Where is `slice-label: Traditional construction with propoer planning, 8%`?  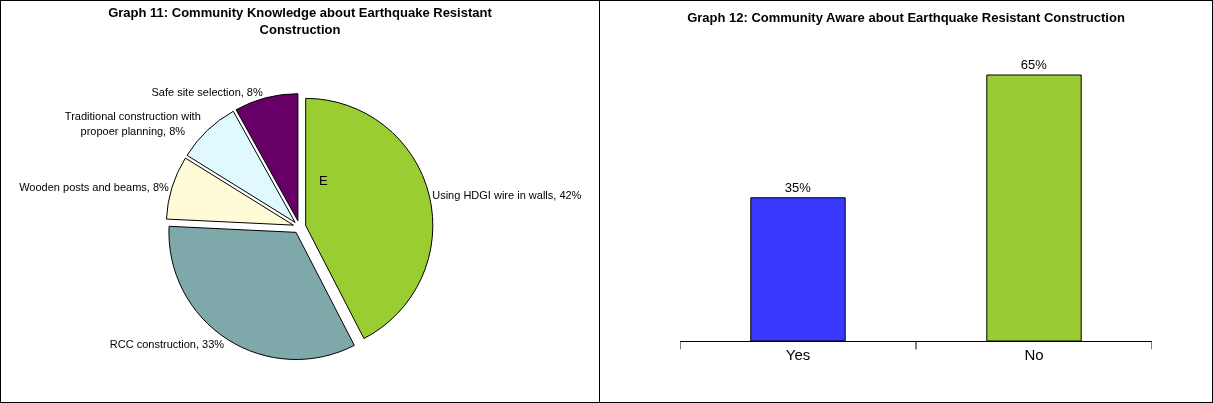
slice-label: Traditional construction with propoer planning, 8% is located at coordinates (132, 123).